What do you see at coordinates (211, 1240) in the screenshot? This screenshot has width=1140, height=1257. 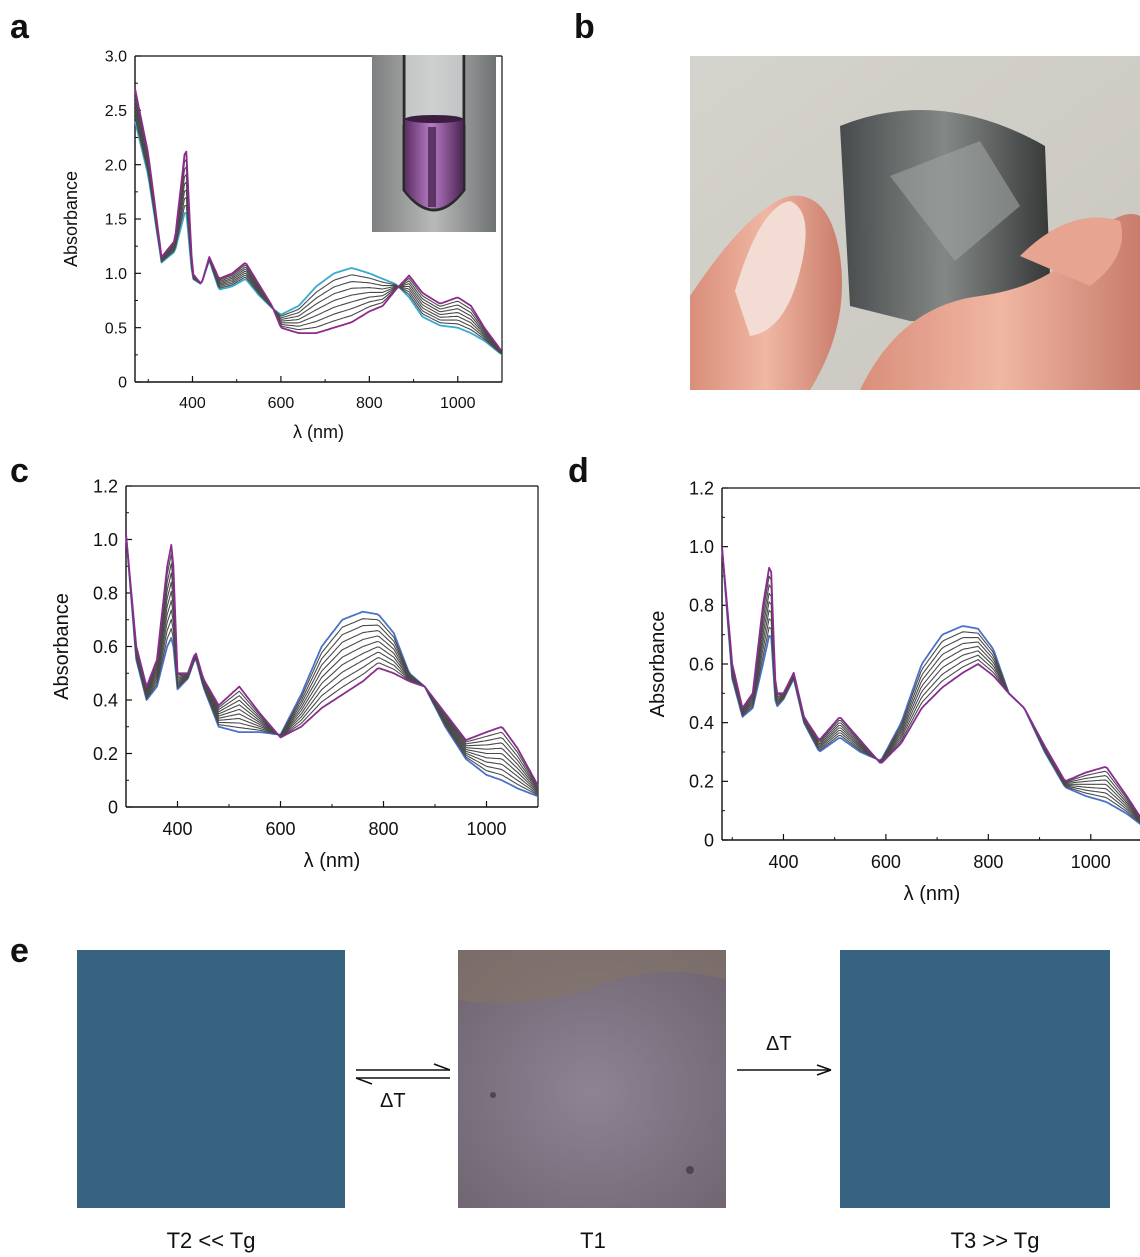 I see `caption-t2: T2 << Tg` at bounding box center [211, 1240].